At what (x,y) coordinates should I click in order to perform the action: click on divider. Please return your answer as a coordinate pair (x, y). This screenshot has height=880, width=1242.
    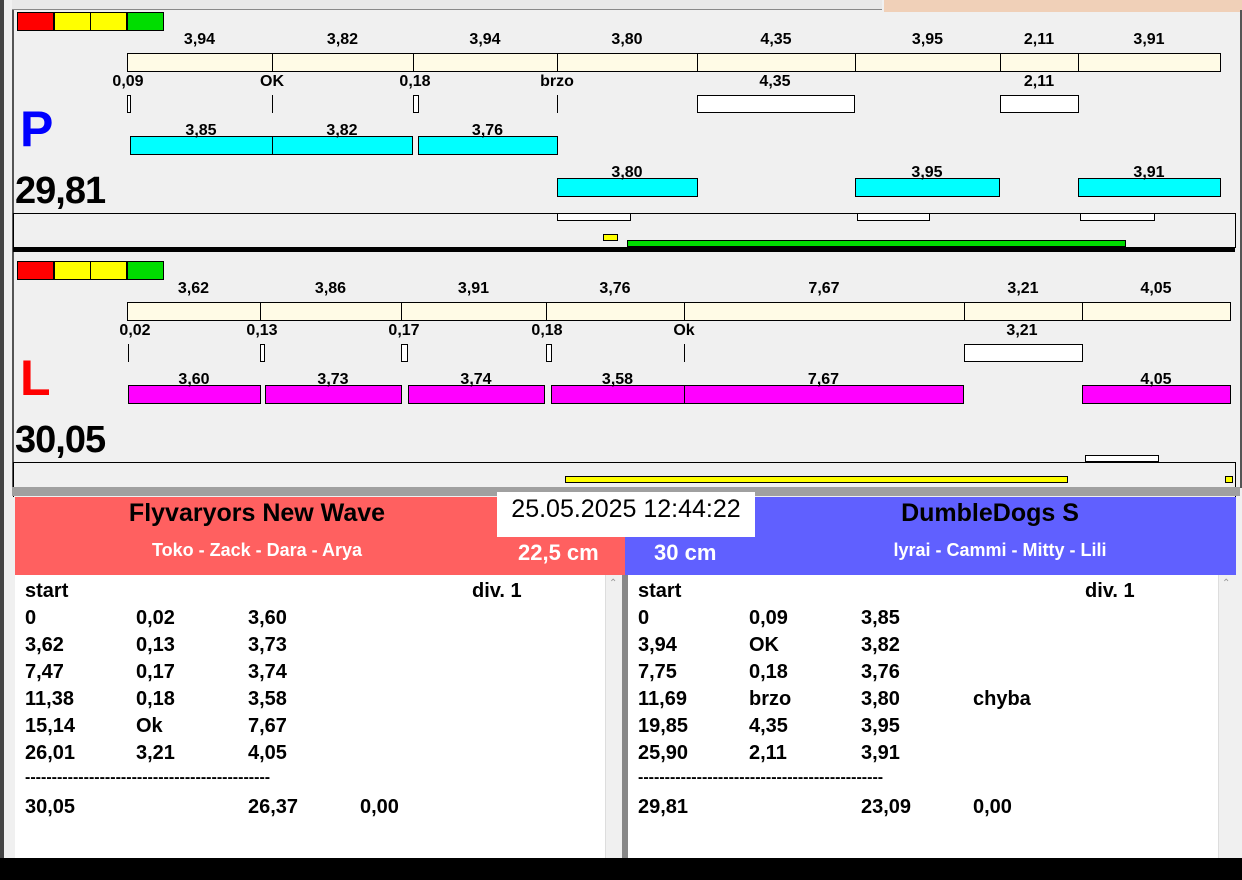
    Looking at the image, I should click on (626, 491).